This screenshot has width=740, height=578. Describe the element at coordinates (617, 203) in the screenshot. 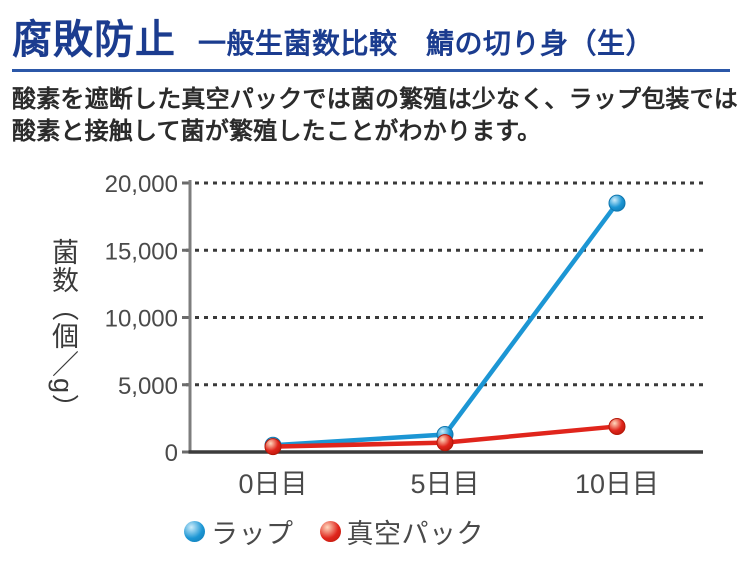

I see `data-point-wrap` at that location.